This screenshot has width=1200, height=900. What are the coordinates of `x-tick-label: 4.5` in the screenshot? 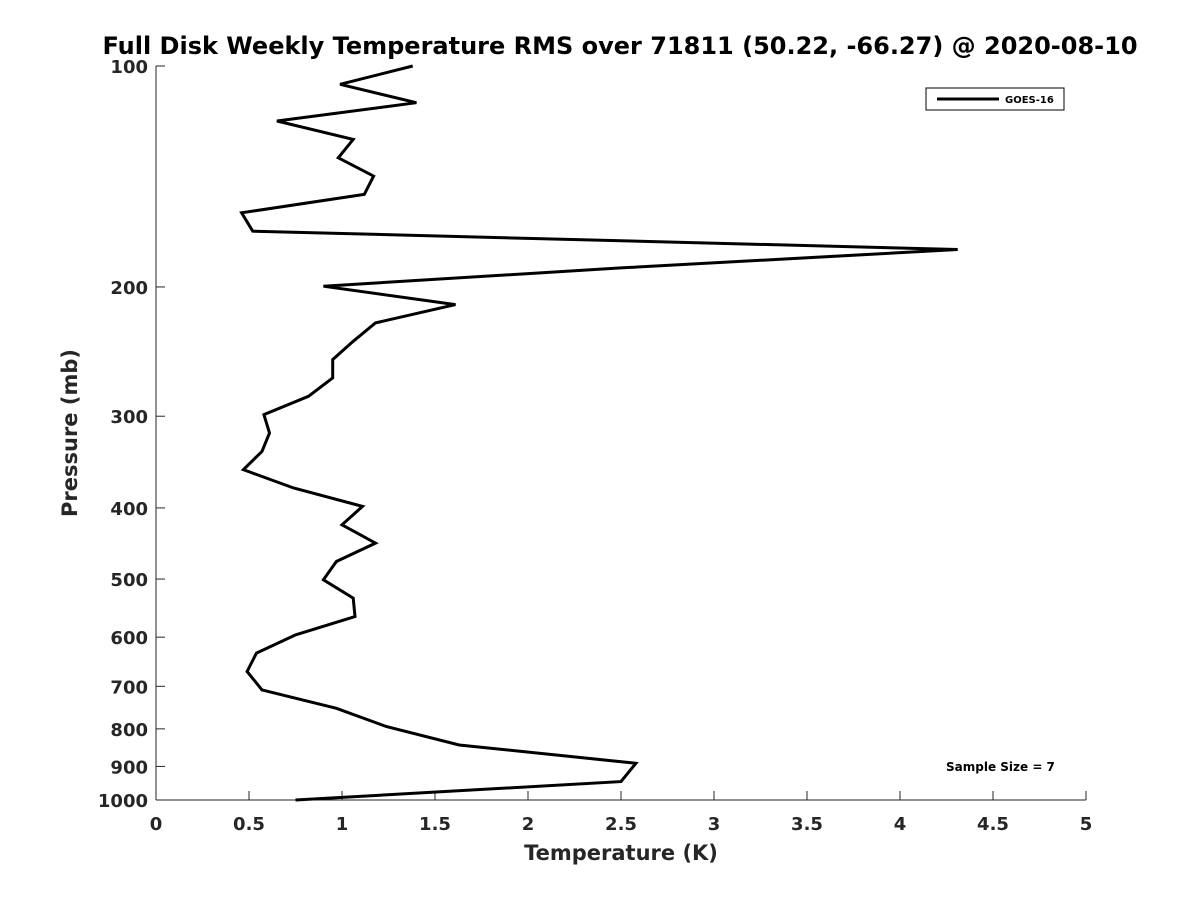 It's located at (993, 824).